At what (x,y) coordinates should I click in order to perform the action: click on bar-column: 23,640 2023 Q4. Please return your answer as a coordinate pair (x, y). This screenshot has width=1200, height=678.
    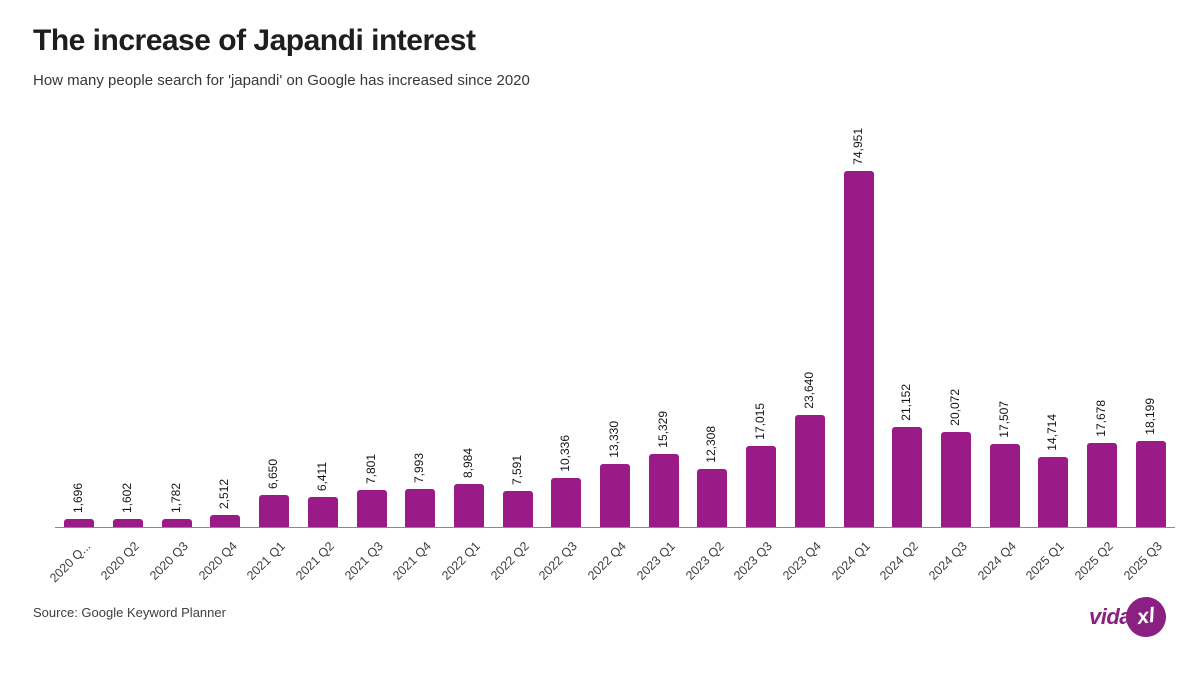
    Looking at the image, I should click on (807, 377).